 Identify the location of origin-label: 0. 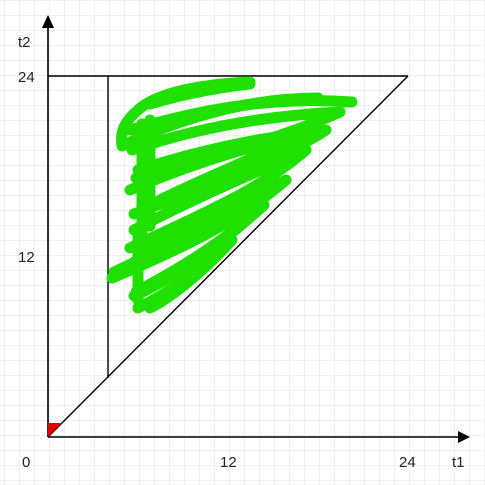
(26, 462).